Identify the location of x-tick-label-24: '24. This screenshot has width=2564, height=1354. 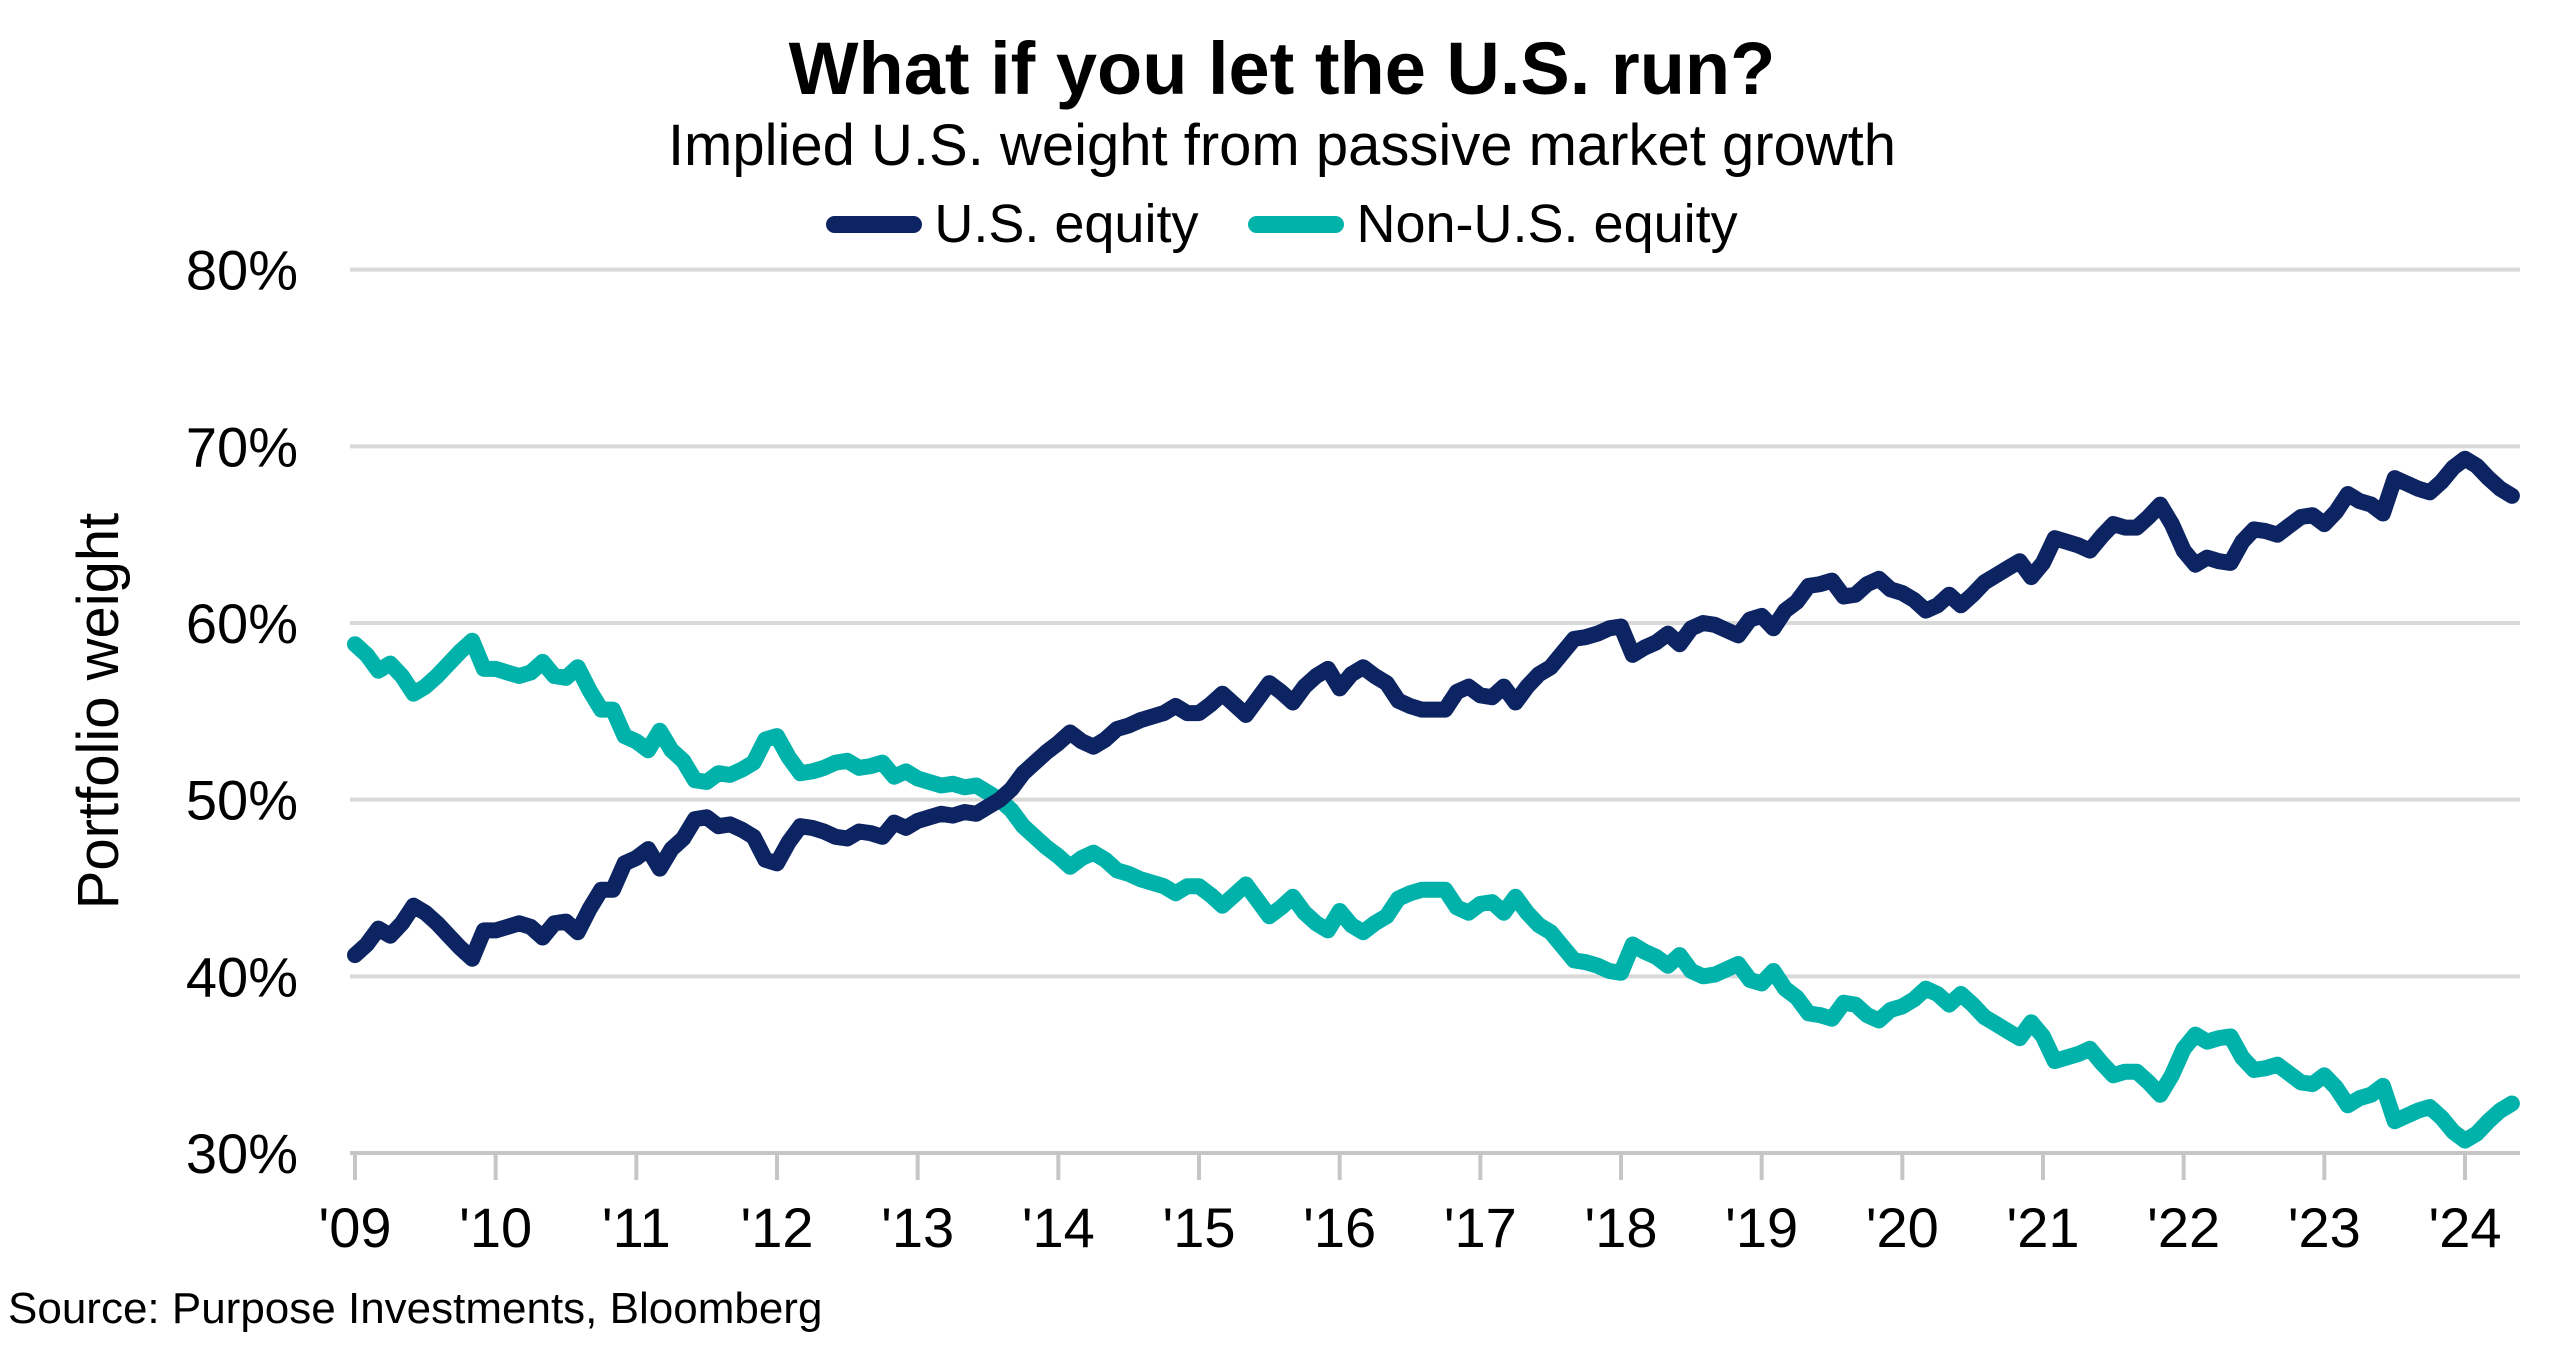
(2465, 1227).